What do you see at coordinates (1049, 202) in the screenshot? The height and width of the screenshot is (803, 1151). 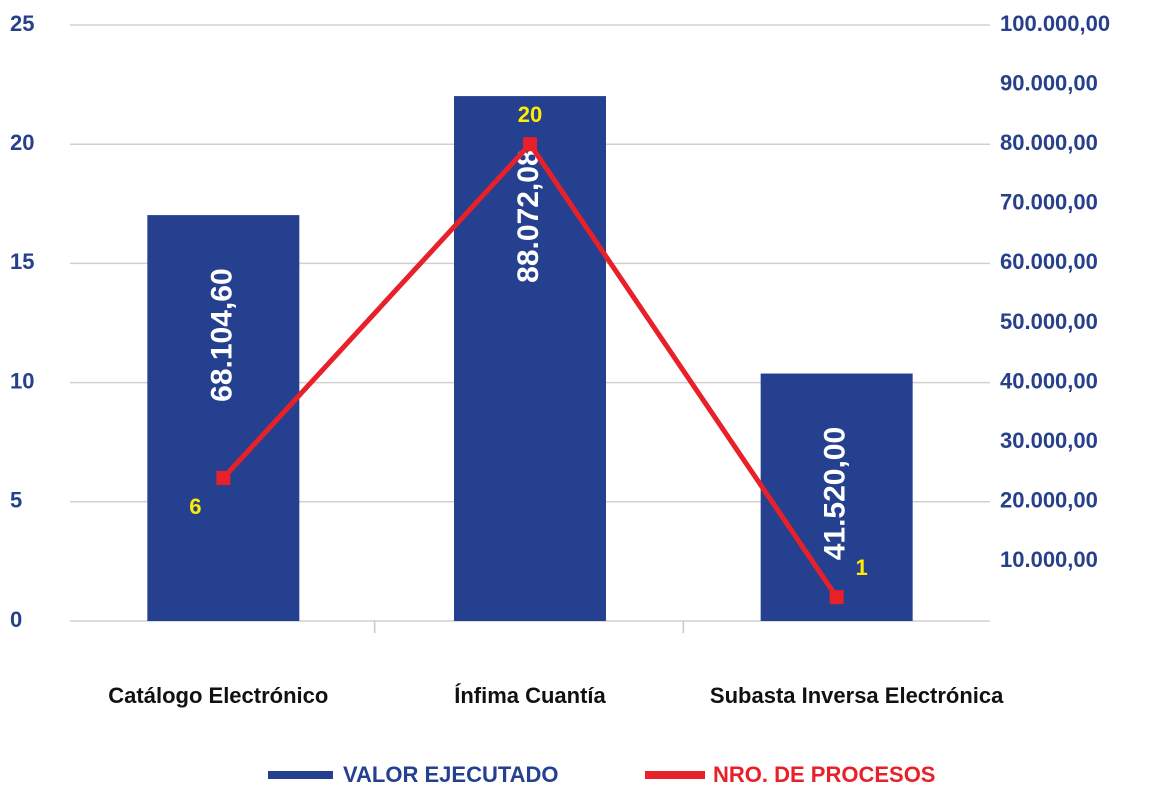 I see `y2-tick-label: 70.000,00` at bounding box center [1049, 202].